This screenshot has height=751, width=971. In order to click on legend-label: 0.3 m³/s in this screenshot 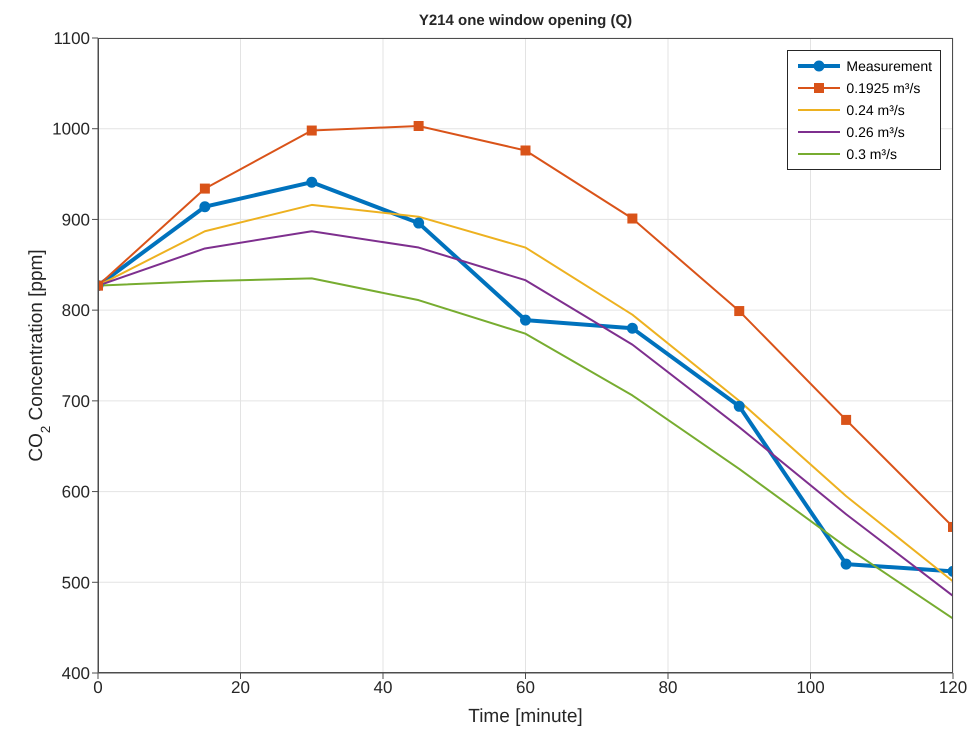, I will do `click(871, 154)`.